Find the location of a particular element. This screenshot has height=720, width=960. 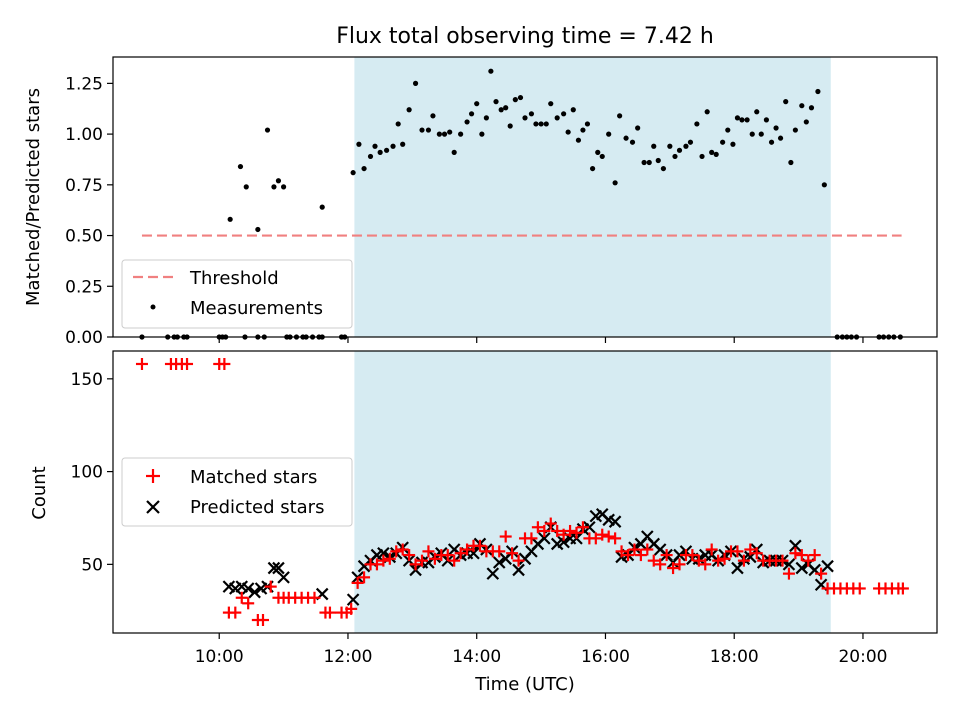

x-tick-label: 14:00 is located at coordinates (476, 657).